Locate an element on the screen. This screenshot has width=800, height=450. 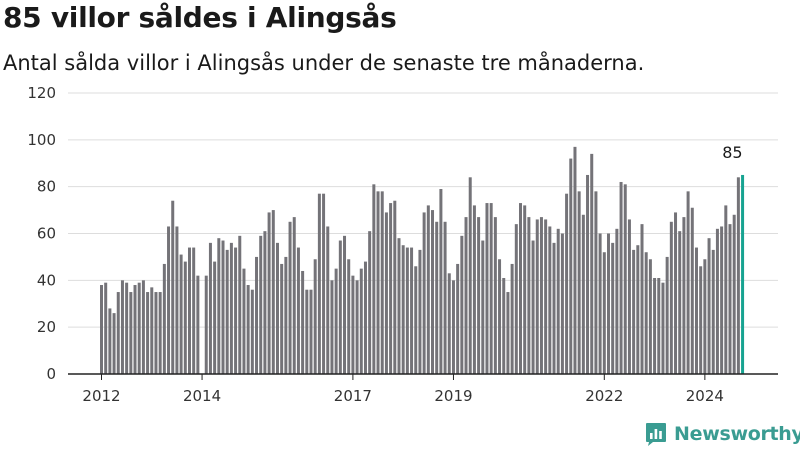
y-tick-label: 80 is located at coordinates (46, 187).